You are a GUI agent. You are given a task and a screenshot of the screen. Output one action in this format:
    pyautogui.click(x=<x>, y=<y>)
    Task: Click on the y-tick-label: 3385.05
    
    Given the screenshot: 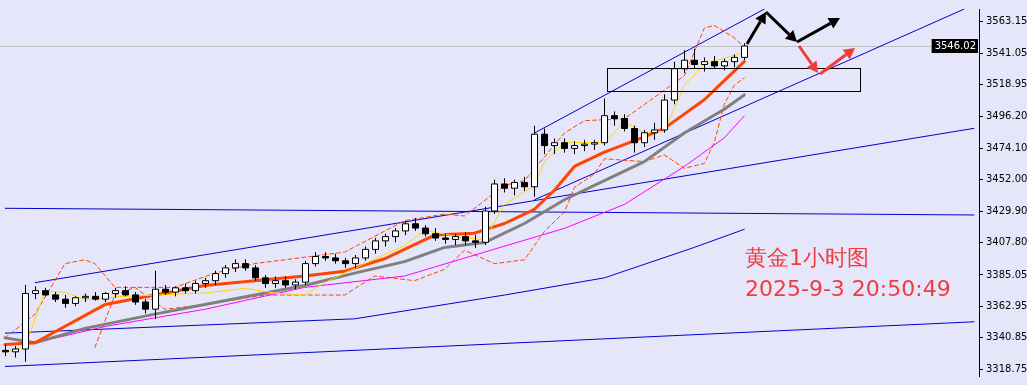 What is the action you would take?
    pyautogui.click(x=1006, y=274)
    